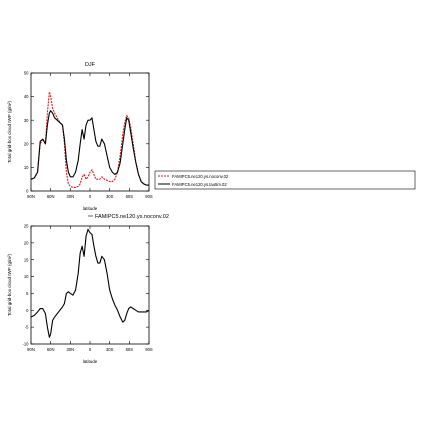 The image size is (425, 426). I want to click on plot-frame, so click(90, 285).